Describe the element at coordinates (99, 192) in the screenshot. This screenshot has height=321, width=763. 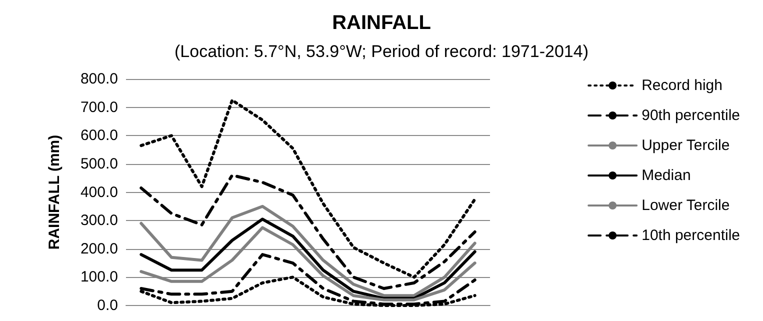
I see `y-tick-label: 400.0` at that location.